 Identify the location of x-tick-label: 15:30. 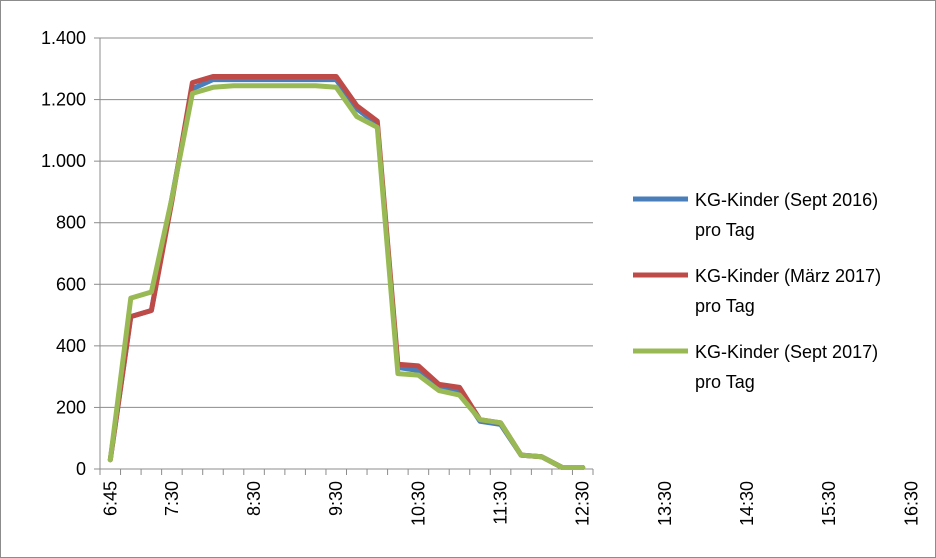
(829, 503).